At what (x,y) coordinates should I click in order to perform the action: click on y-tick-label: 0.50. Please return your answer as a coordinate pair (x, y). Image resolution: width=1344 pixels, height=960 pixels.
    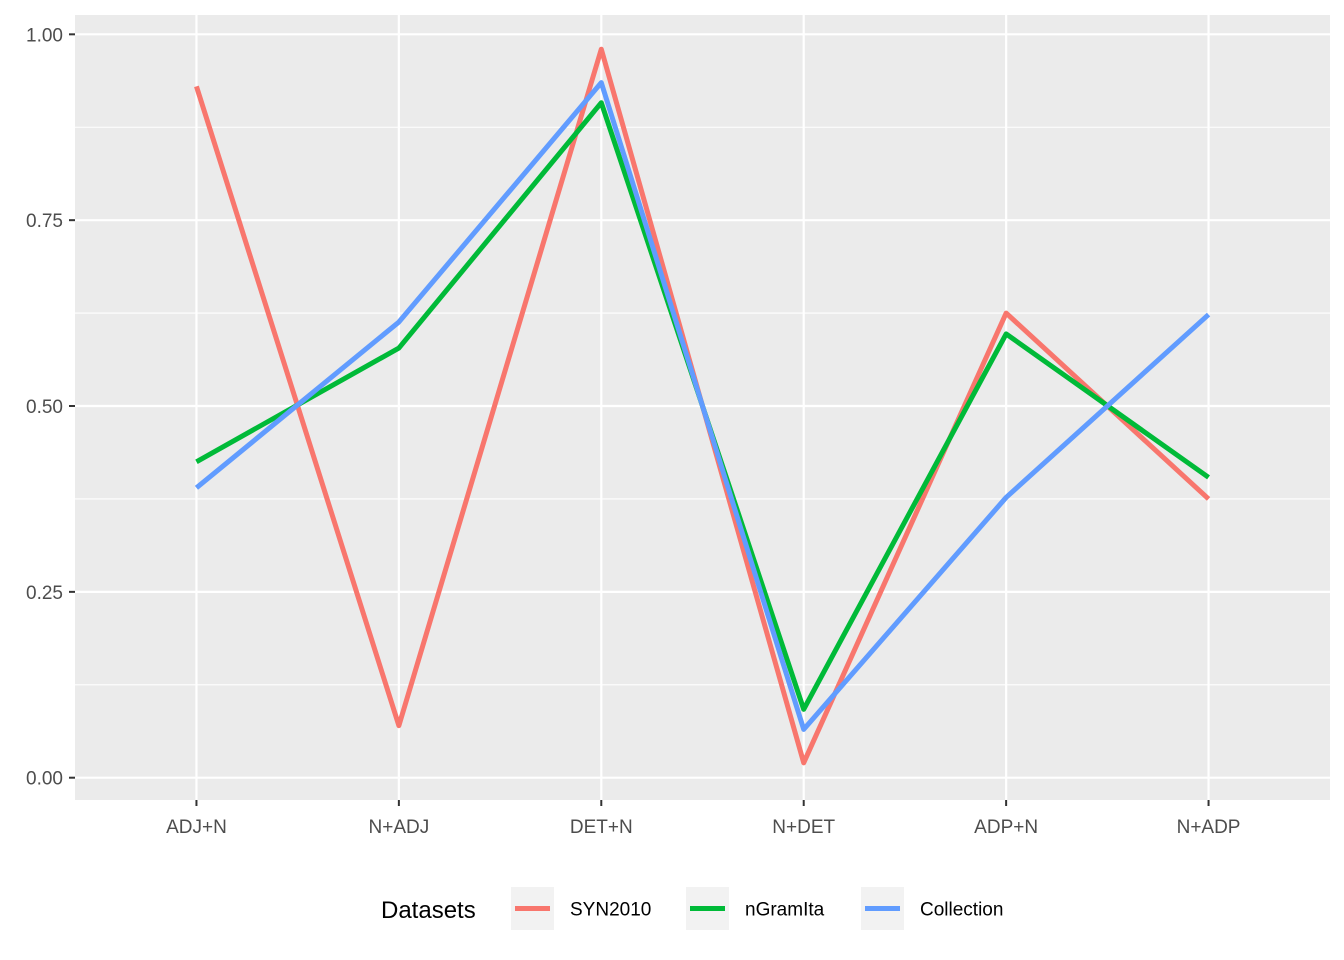
    Looking at the image, I should click on (44, 407).